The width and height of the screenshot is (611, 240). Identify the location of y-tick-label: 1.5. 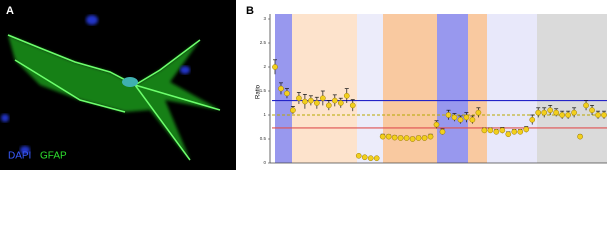
(263, 90).